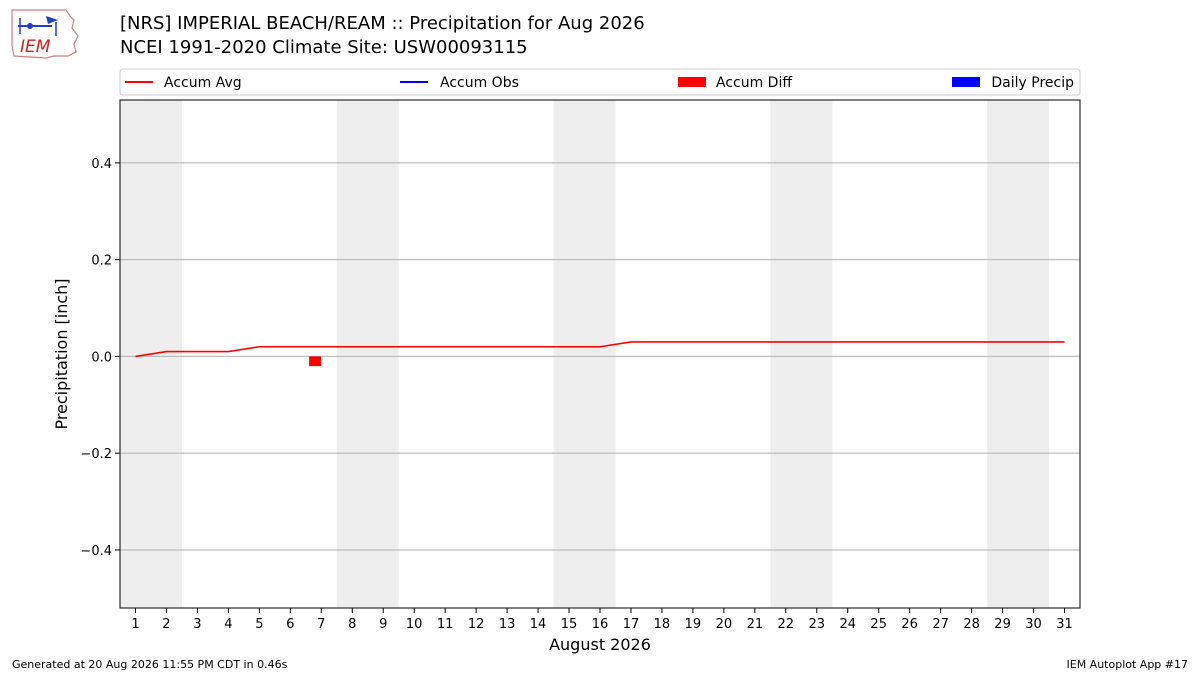 The width and height of the screenshot is (1200, 675). I want to click on y-axis-label: Precipitation [inch], so click(61, 353).